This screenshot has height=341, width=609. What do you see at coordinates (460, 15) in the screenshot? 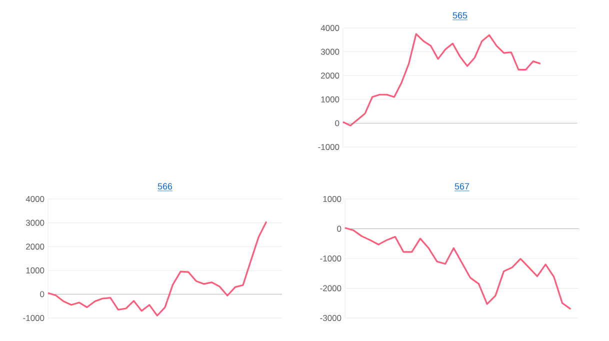
I see `chart-title: 565` at bounding box center [460, 15].